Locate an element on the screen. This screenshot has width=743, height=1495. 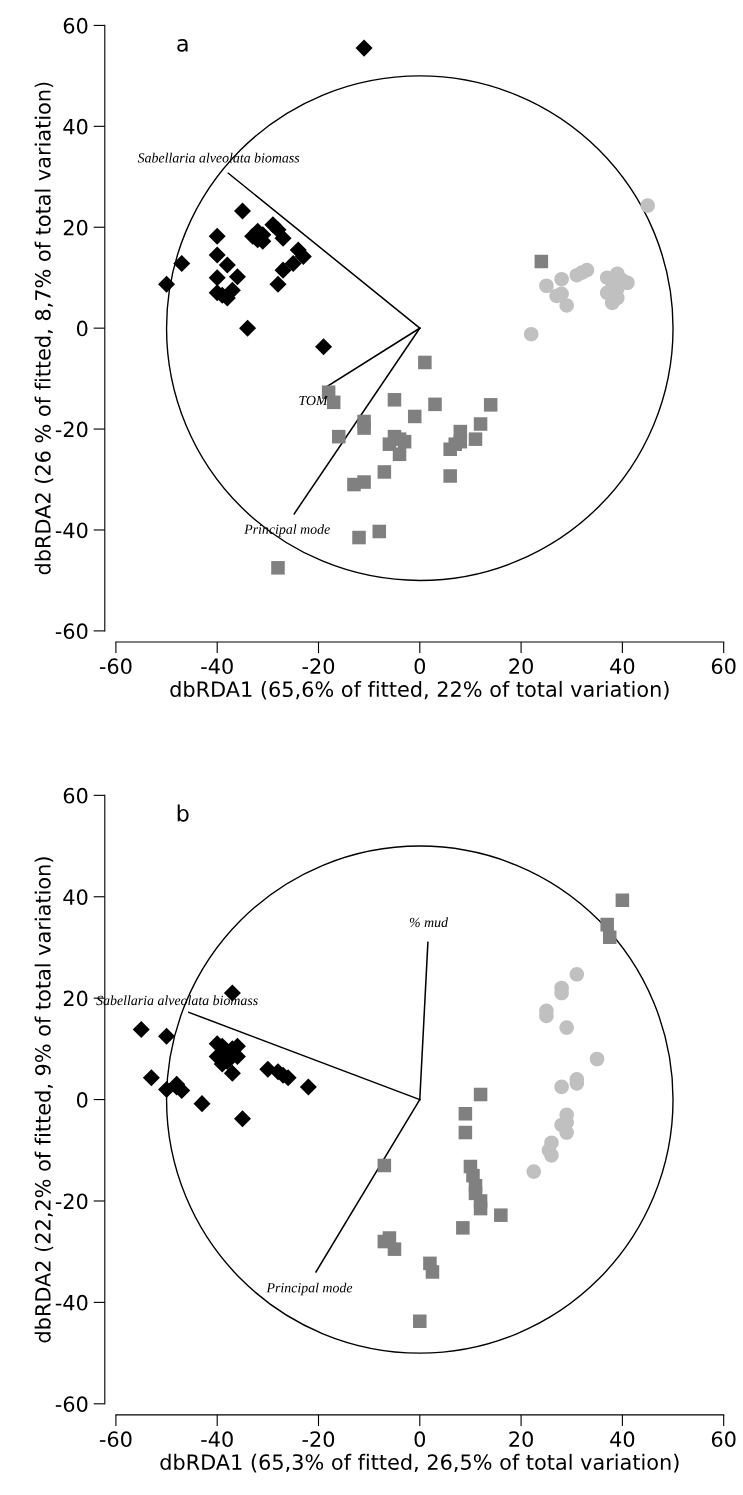
annotation: % mud is located at coordinates (429, 922).